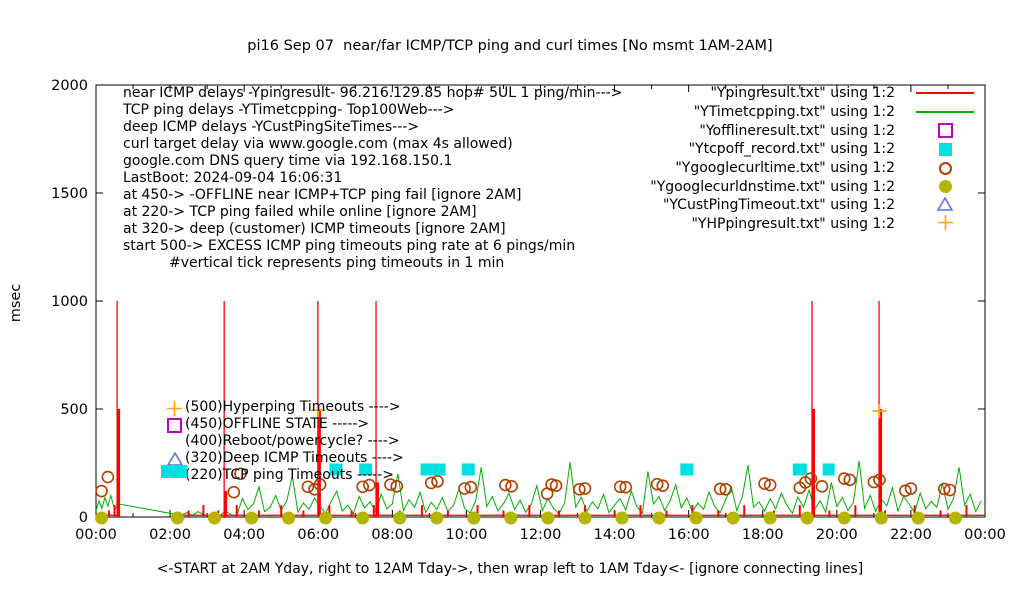 The height and width of the screenshot is (600, 1020). I want to click on series-tcp-off-record, so click(582, 469).